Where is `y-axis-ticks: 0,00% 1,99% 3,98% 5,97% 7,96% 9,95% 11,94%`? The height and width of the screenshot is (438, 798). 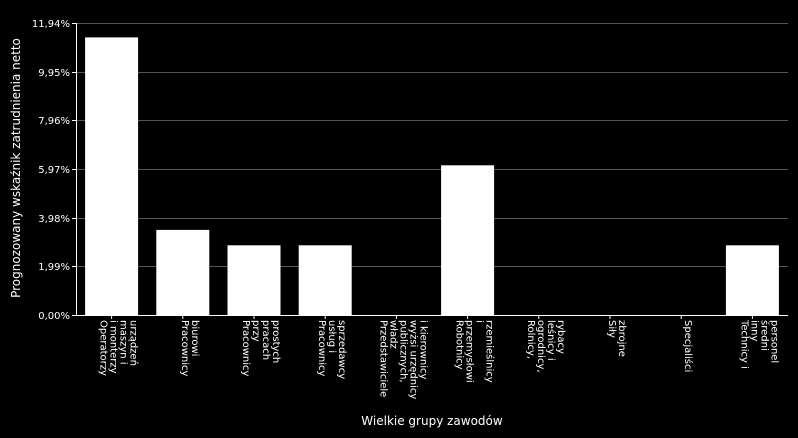
y-axis-ticks: 0,00% 1,99% 3,98% 5,97% 7,96% 9,95% 11,94% is located at coordinates (54, 170).